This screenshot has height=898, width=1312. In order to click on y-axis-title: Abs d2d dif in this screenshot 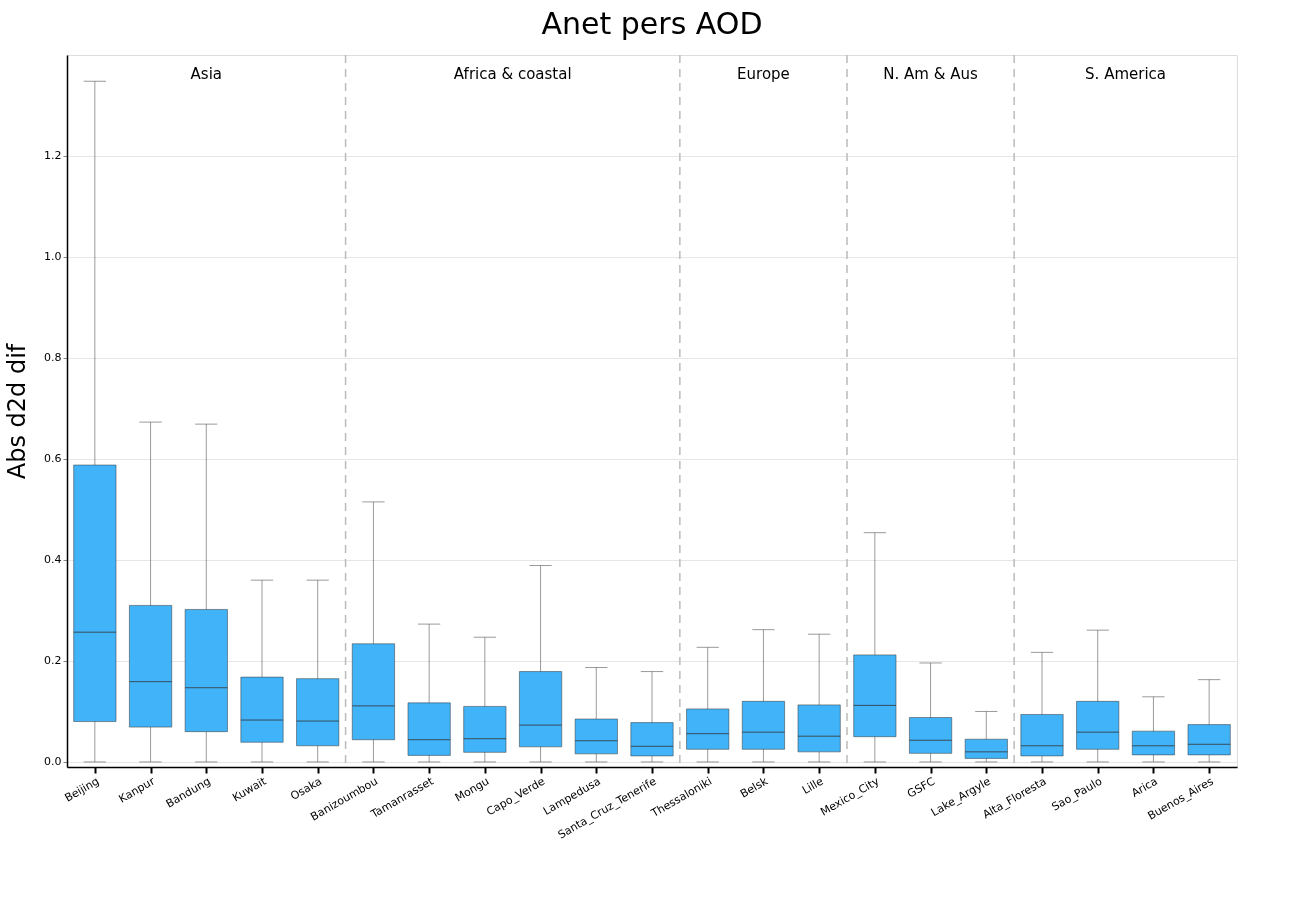, I will do `click(17, 411)`.